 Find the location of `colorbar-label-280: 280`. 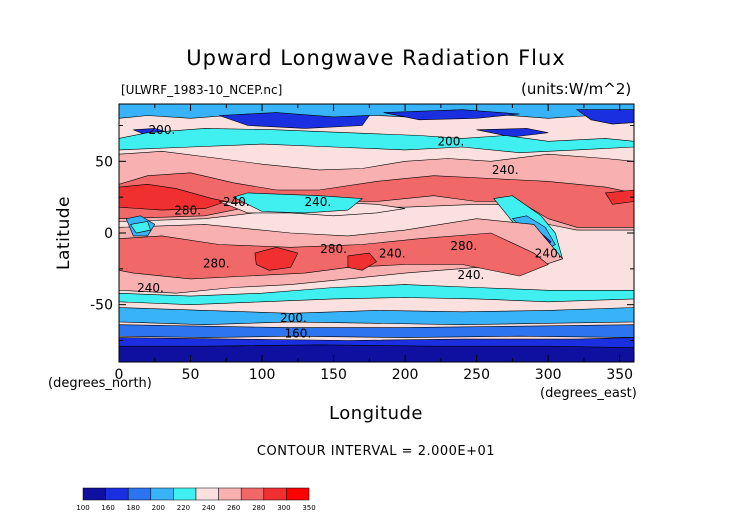

colorbar-label-280: 280 is located at coordinates (258, 508).